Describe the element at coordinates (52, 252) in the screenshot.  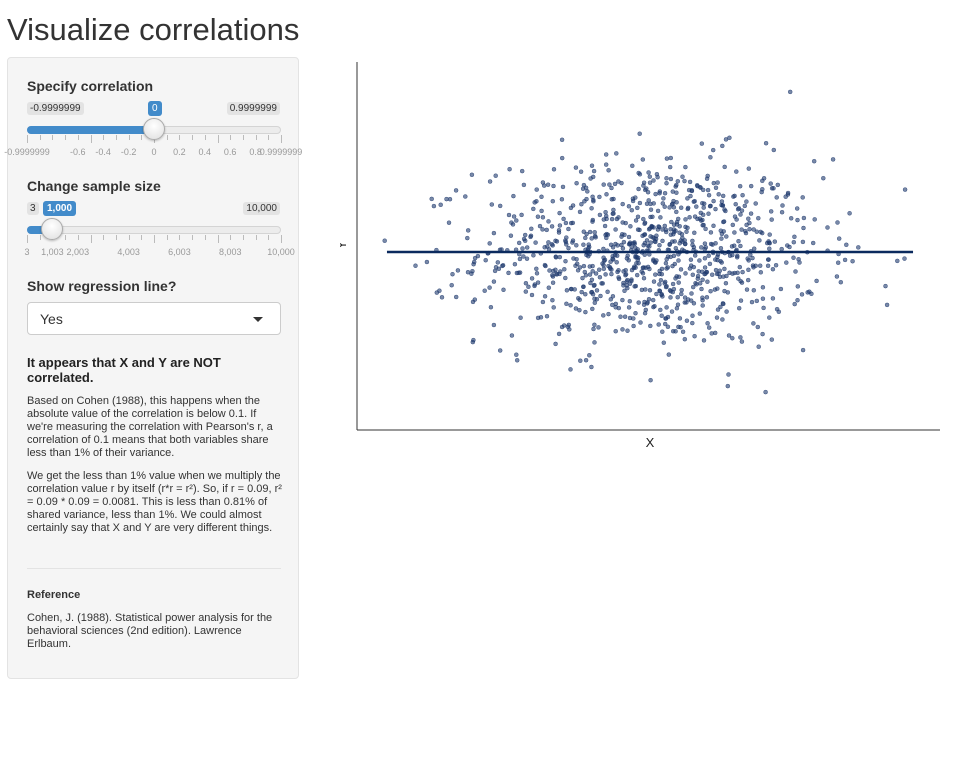
I see `slider-tick-label: 1,003` at that location.